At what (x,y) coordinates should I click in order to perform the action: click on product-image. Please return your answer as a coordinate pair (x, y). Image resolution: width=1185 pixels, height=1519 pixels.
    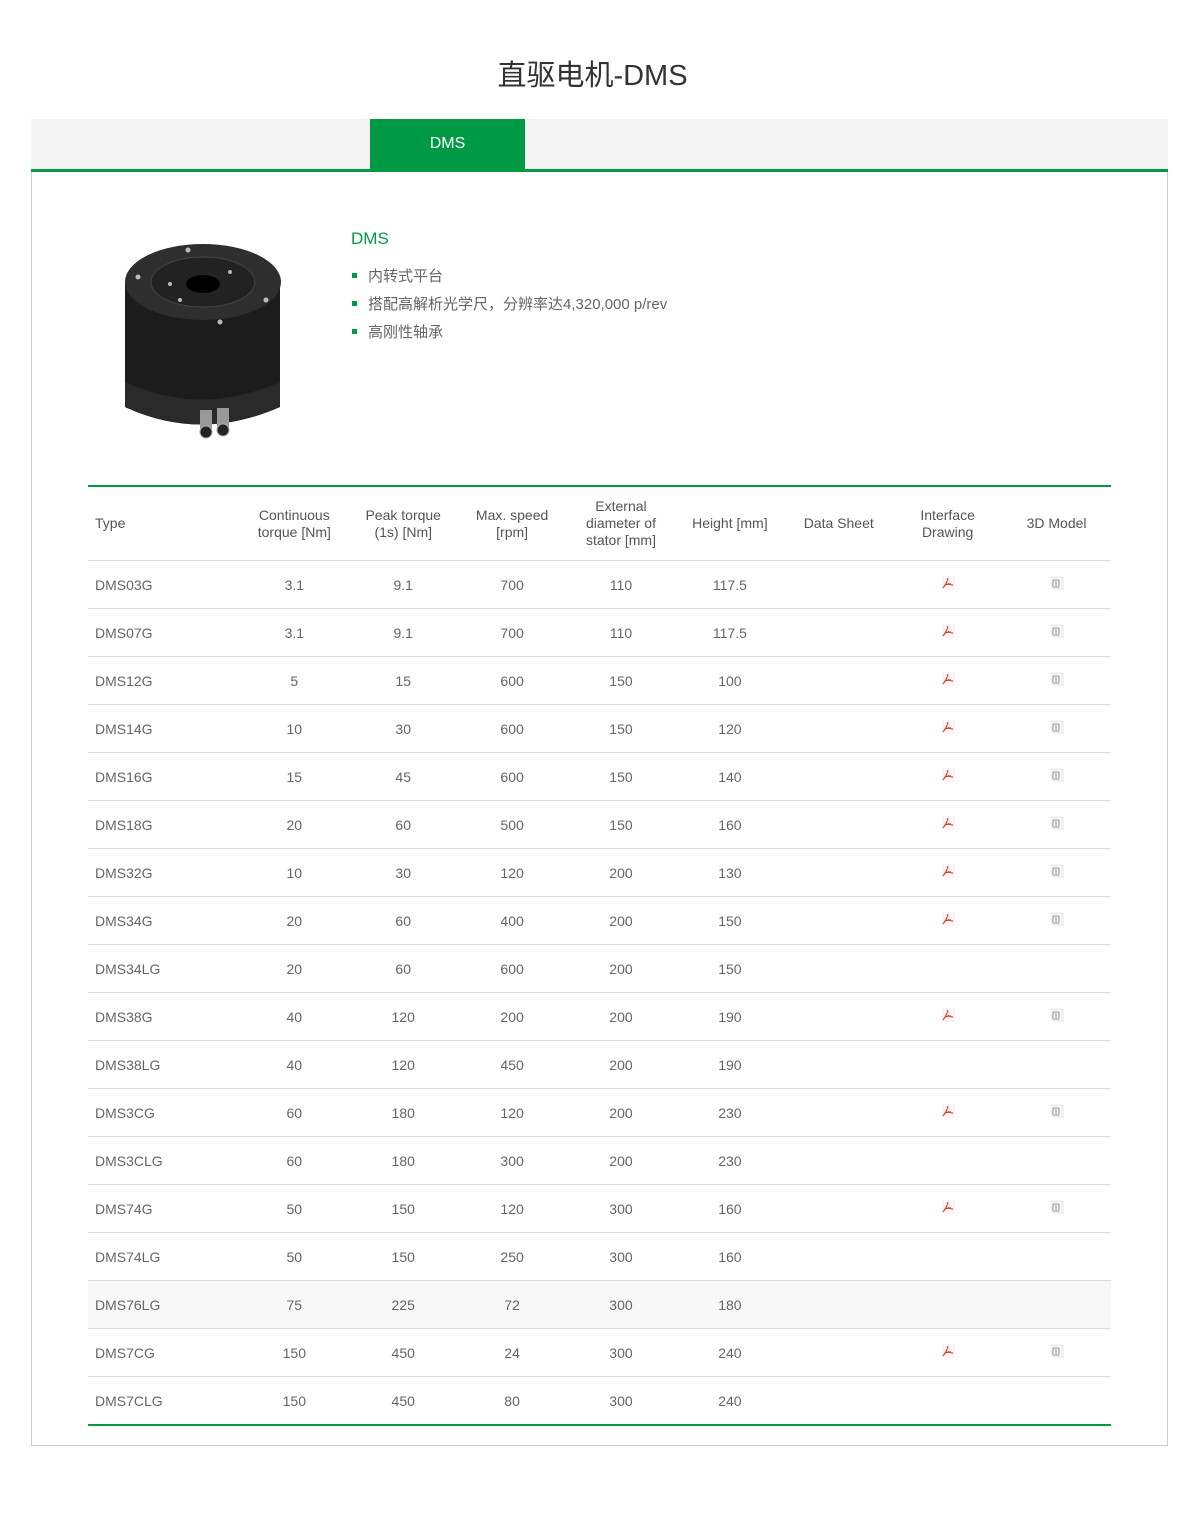
    Looking at the image, I should click on (203, 341).